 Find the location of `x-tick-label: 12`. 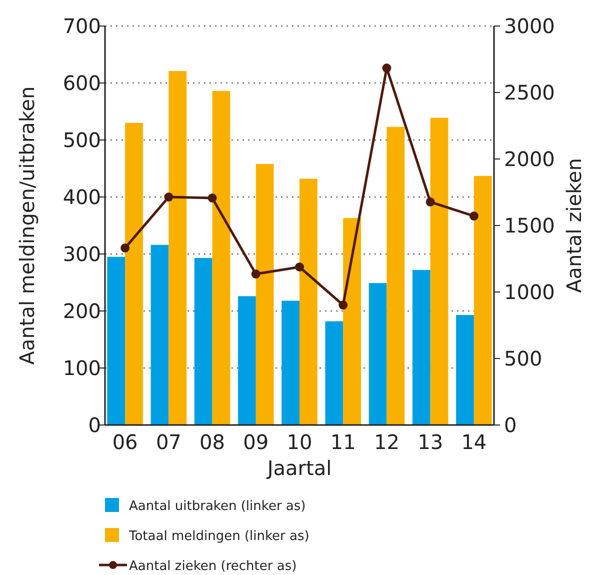

x-tick-label: 12 is located at coordinates (387, 442).